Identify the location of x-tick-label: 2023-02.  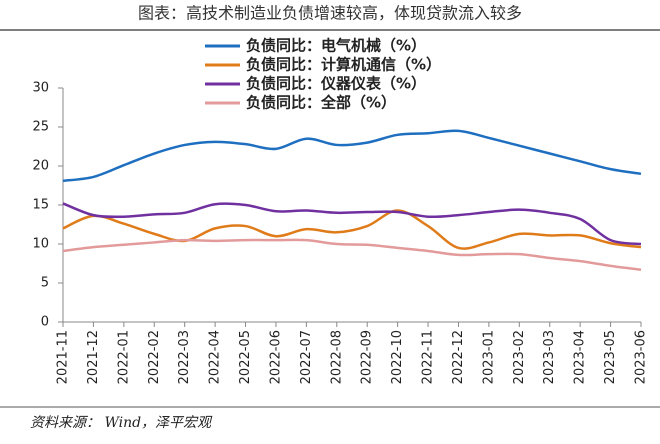
(519, 357).